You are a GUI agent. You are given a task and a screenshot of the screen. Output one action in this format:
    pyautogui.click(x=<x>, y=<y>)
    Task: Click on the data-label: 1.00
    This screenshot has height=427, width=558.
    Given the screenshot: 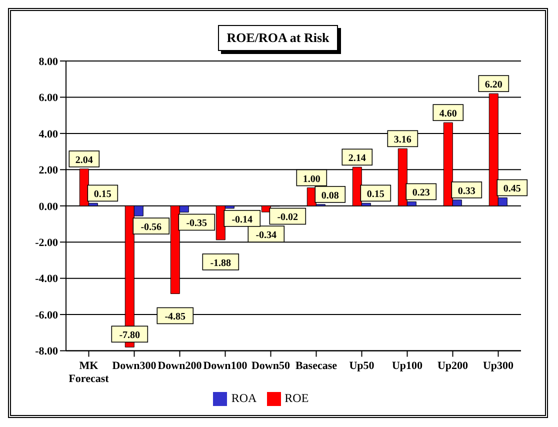 What is the action you would take?
    pyautogui.click(x=311, y=179)
    